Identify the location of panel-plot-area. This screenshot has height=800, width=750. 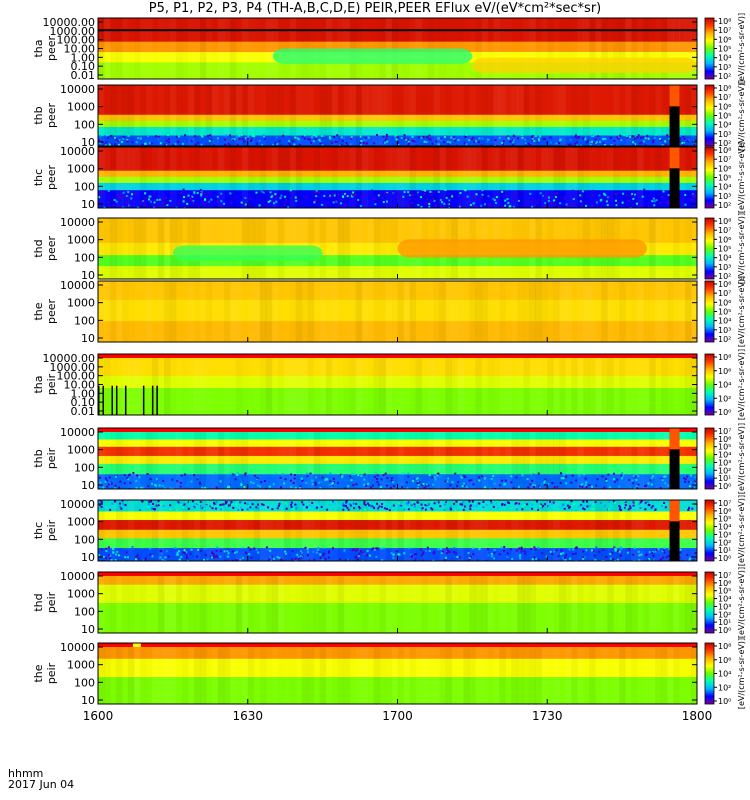
(397, 115).